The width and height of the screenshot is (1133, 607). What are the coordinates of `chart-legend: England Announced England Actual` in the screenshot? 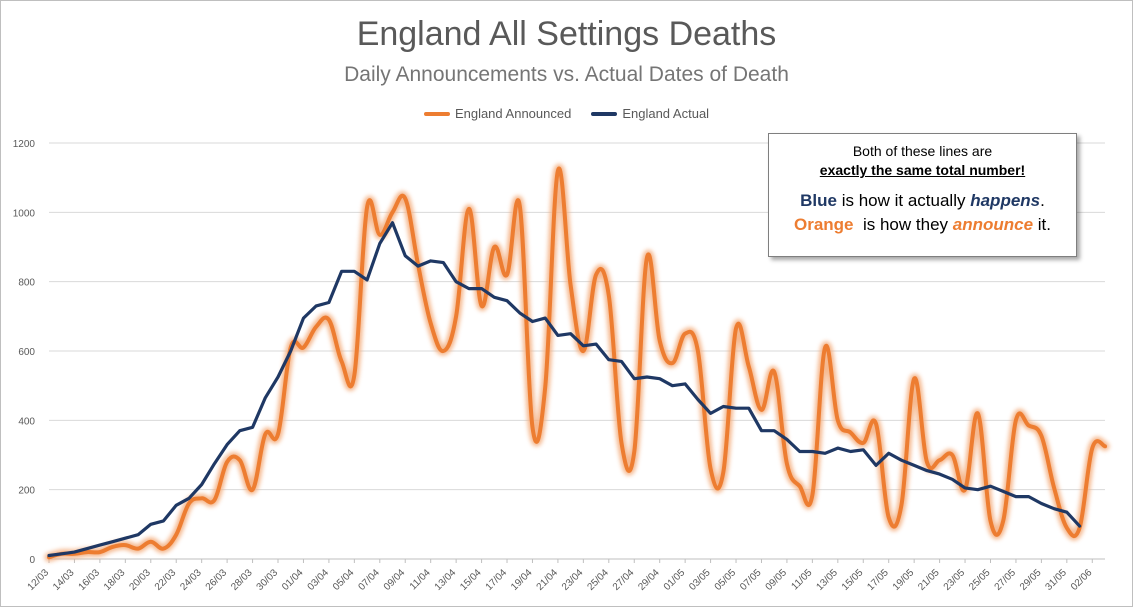 It's located at (566, 113).